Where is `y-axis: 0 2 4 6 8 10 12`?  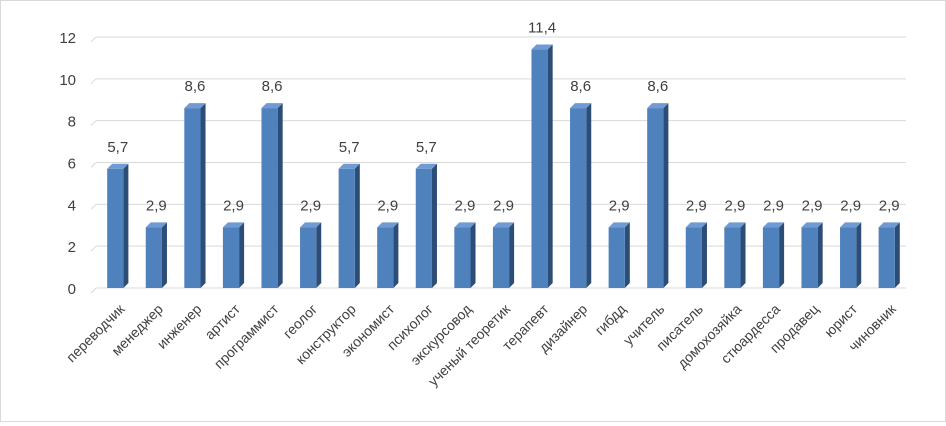
y-axis: 0 2 4 6 8 10 12 is located at coordinates (67, 164).